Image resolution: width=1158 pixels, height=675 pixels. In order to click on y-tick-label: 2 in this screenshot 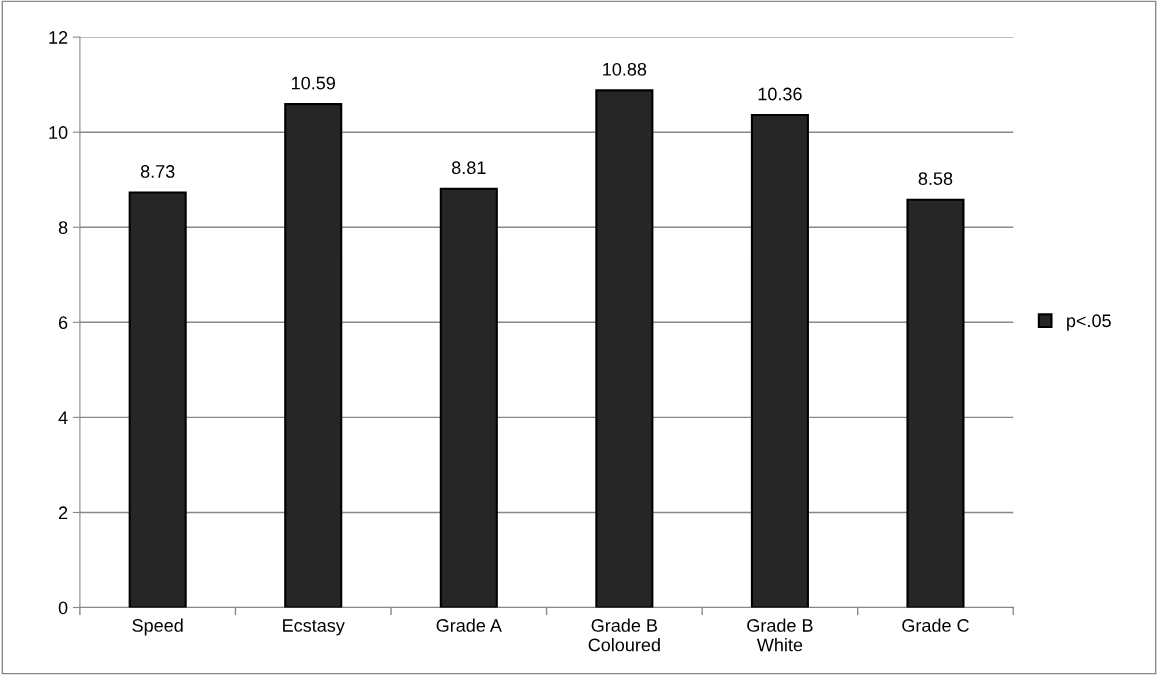, I will do `click(63, 512)`.